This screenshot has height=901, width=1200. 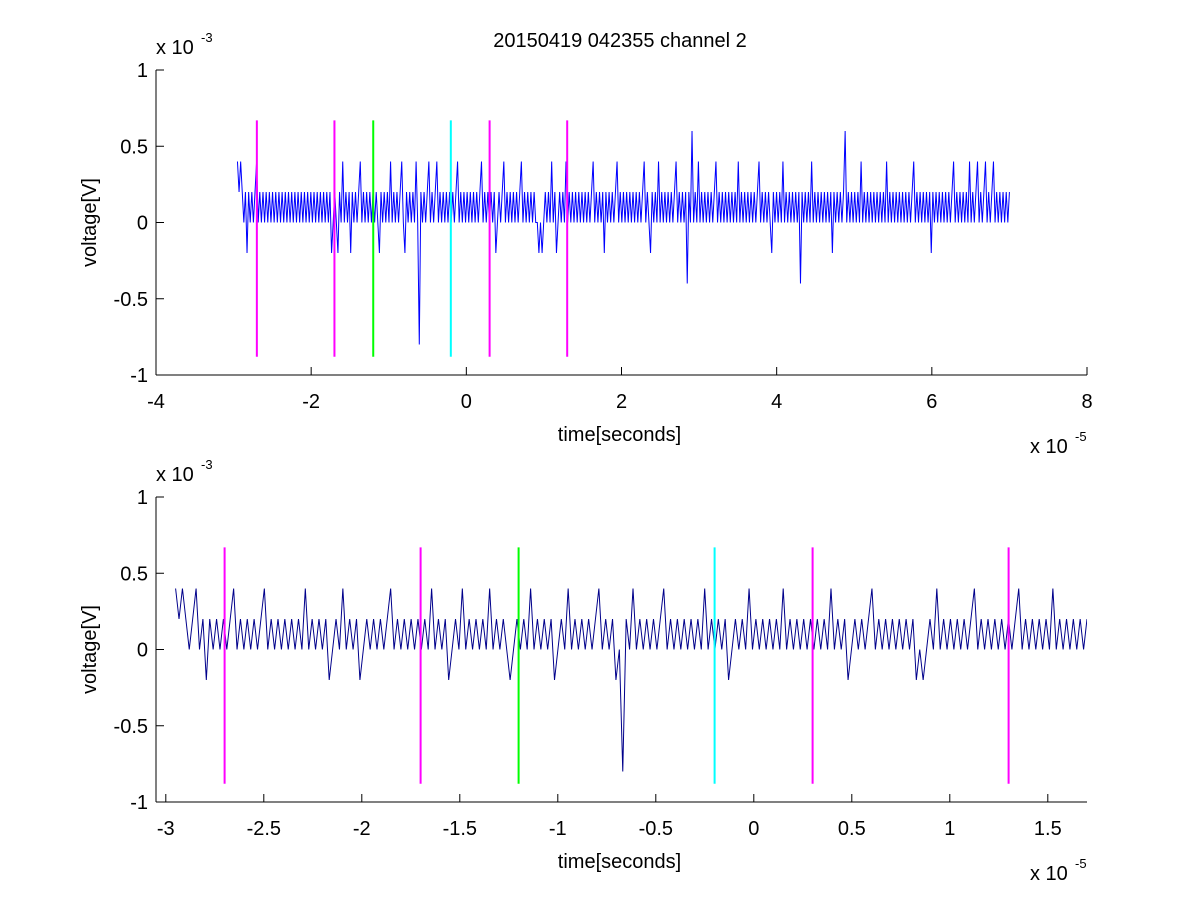 What do you see at coordinates (949, 829) in the screenshot?
I see `x-tick-label: 1` at bounding box center [949, 829].